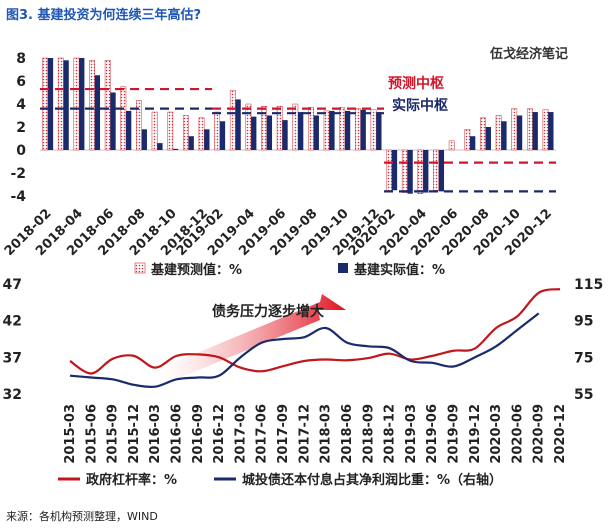 Image resolution: width=609 pixels, height=531 pixels. Describe the element at coordinates (268, 311) in the screenshot. I see `c2-annotation: 债务压力逐步增大` at that location.